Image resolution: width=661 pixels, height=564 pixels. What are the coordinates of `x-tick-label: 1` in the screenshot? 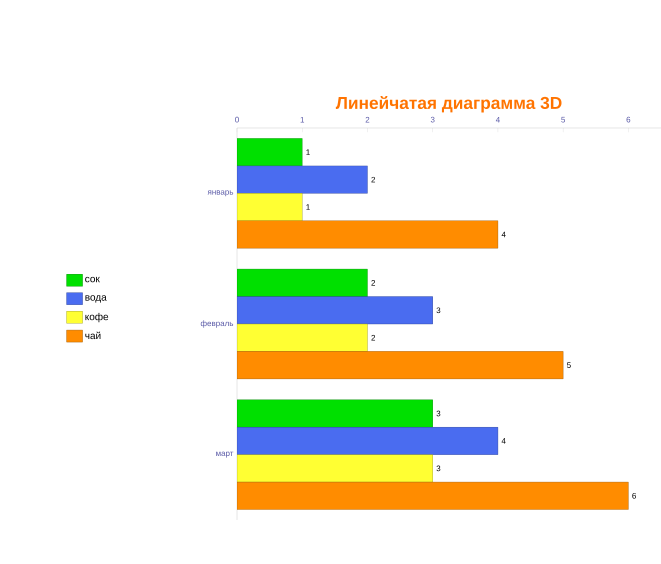 It's located at (302, 119).